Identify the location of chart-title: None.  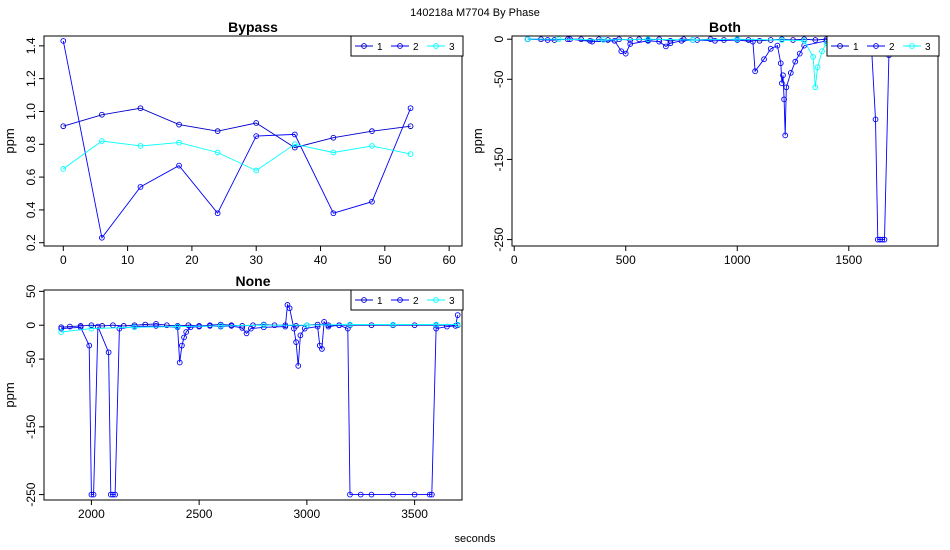
(253, 281).